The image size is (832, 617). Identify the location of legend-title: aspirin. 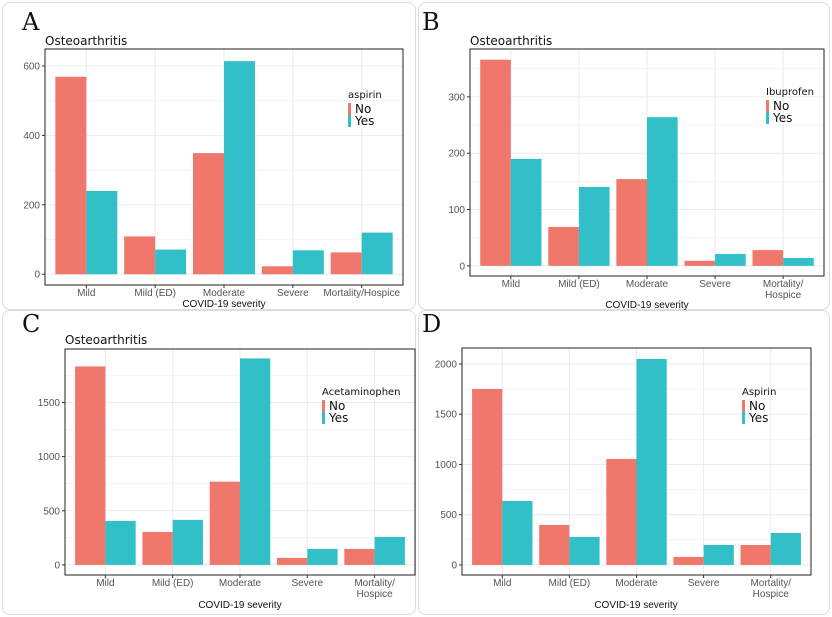
(365, 95).